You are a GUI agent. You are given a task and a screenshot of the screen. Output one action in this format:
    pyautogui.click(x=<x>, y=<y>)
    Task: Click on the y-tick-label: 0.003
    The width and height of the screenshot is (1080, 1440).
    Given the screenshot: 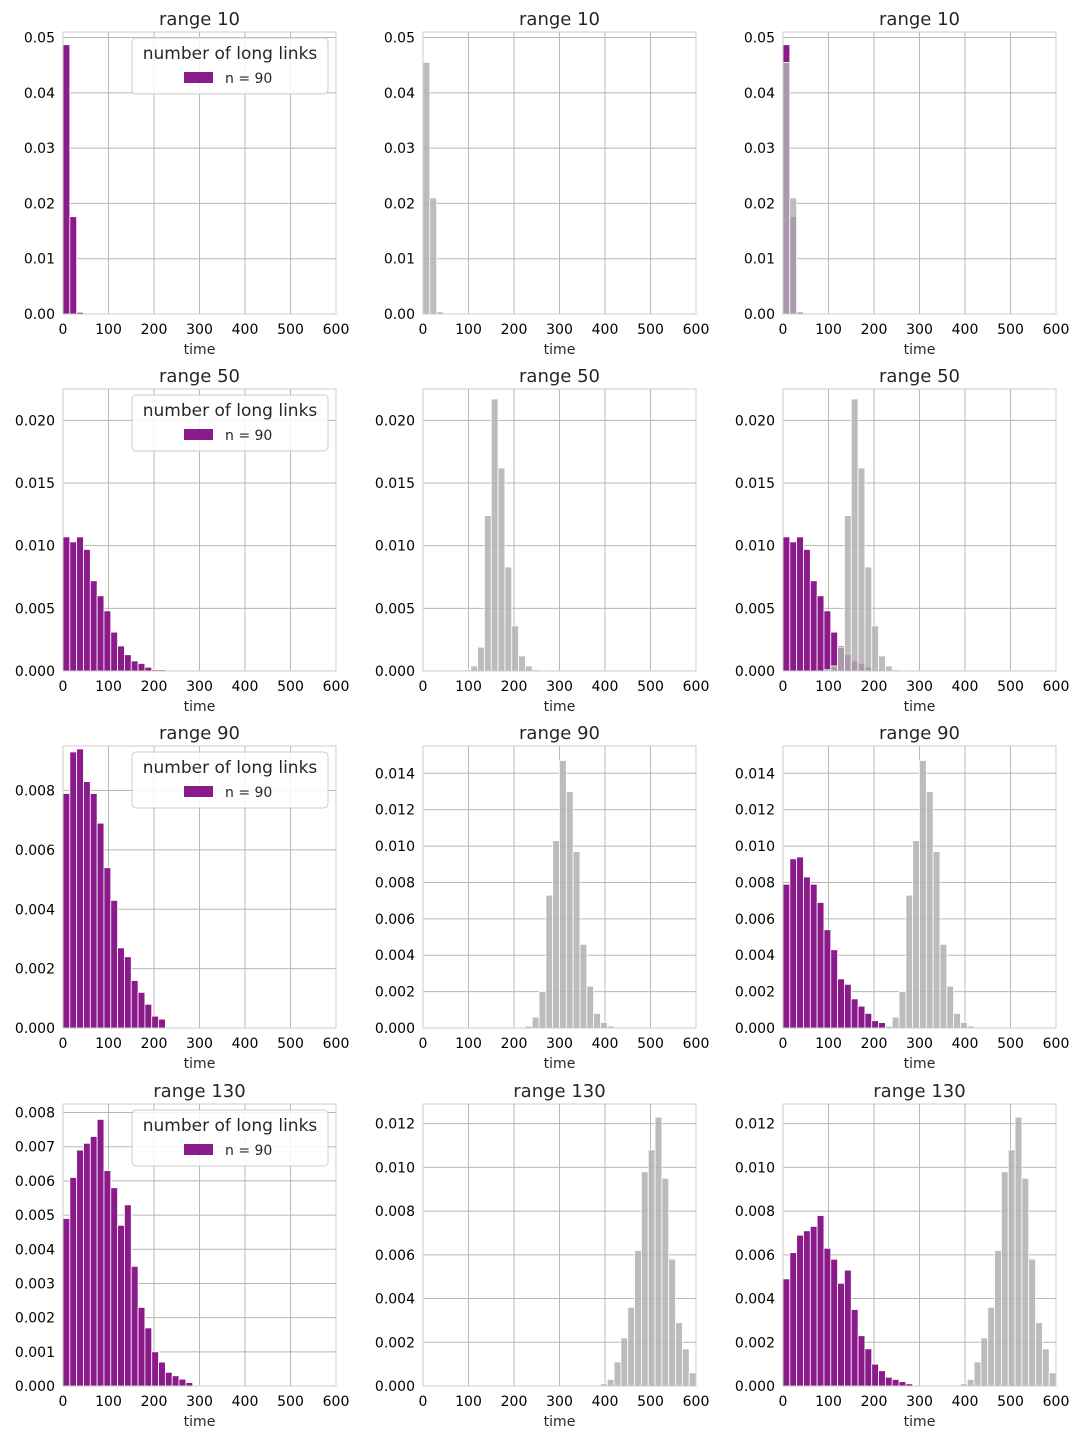 What is the action you would take?
    pyautogui.click(x=35, y=1284)
    